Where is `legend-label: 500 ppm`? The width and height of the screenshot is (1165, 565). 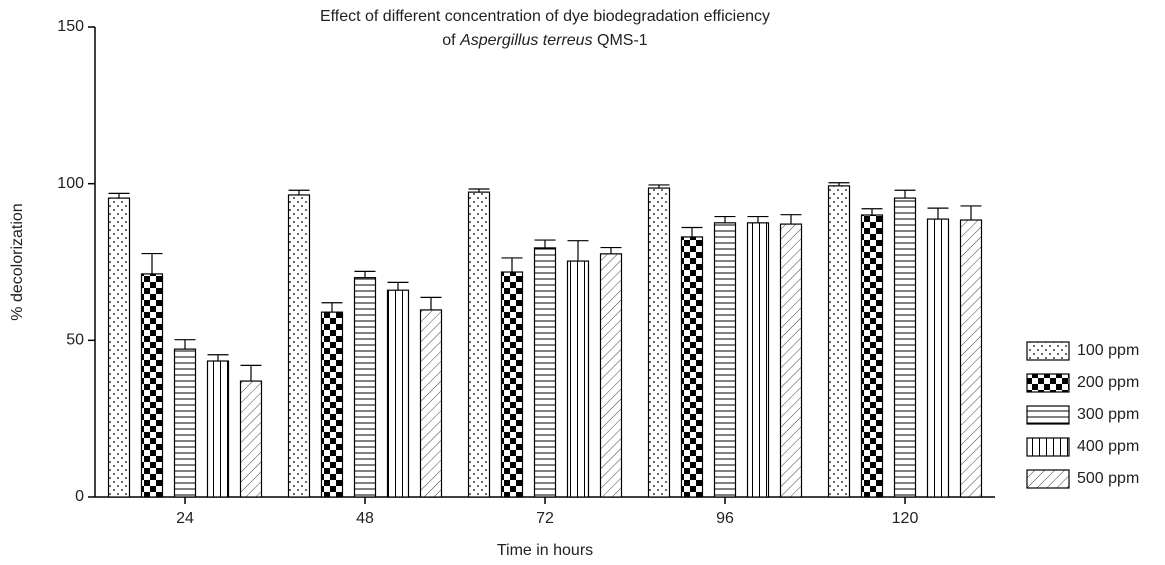
legend-label: 500 ppm is located at coordinates (1108, 478).